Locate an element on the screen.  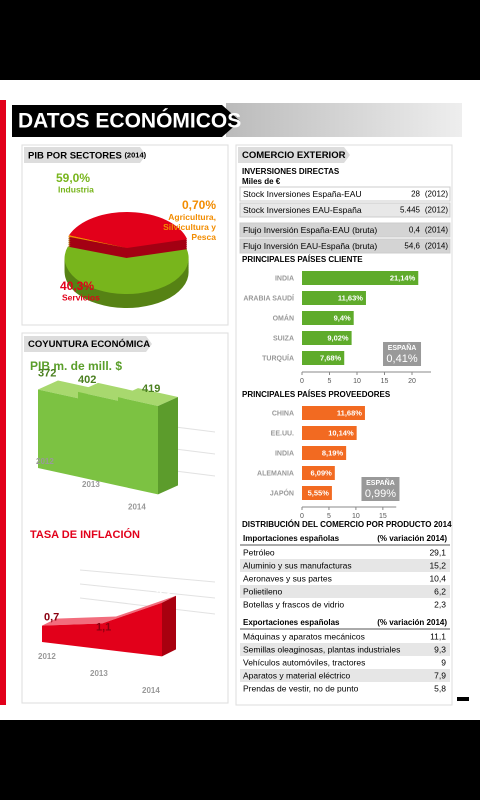
box is located at coordinates (125, 235).